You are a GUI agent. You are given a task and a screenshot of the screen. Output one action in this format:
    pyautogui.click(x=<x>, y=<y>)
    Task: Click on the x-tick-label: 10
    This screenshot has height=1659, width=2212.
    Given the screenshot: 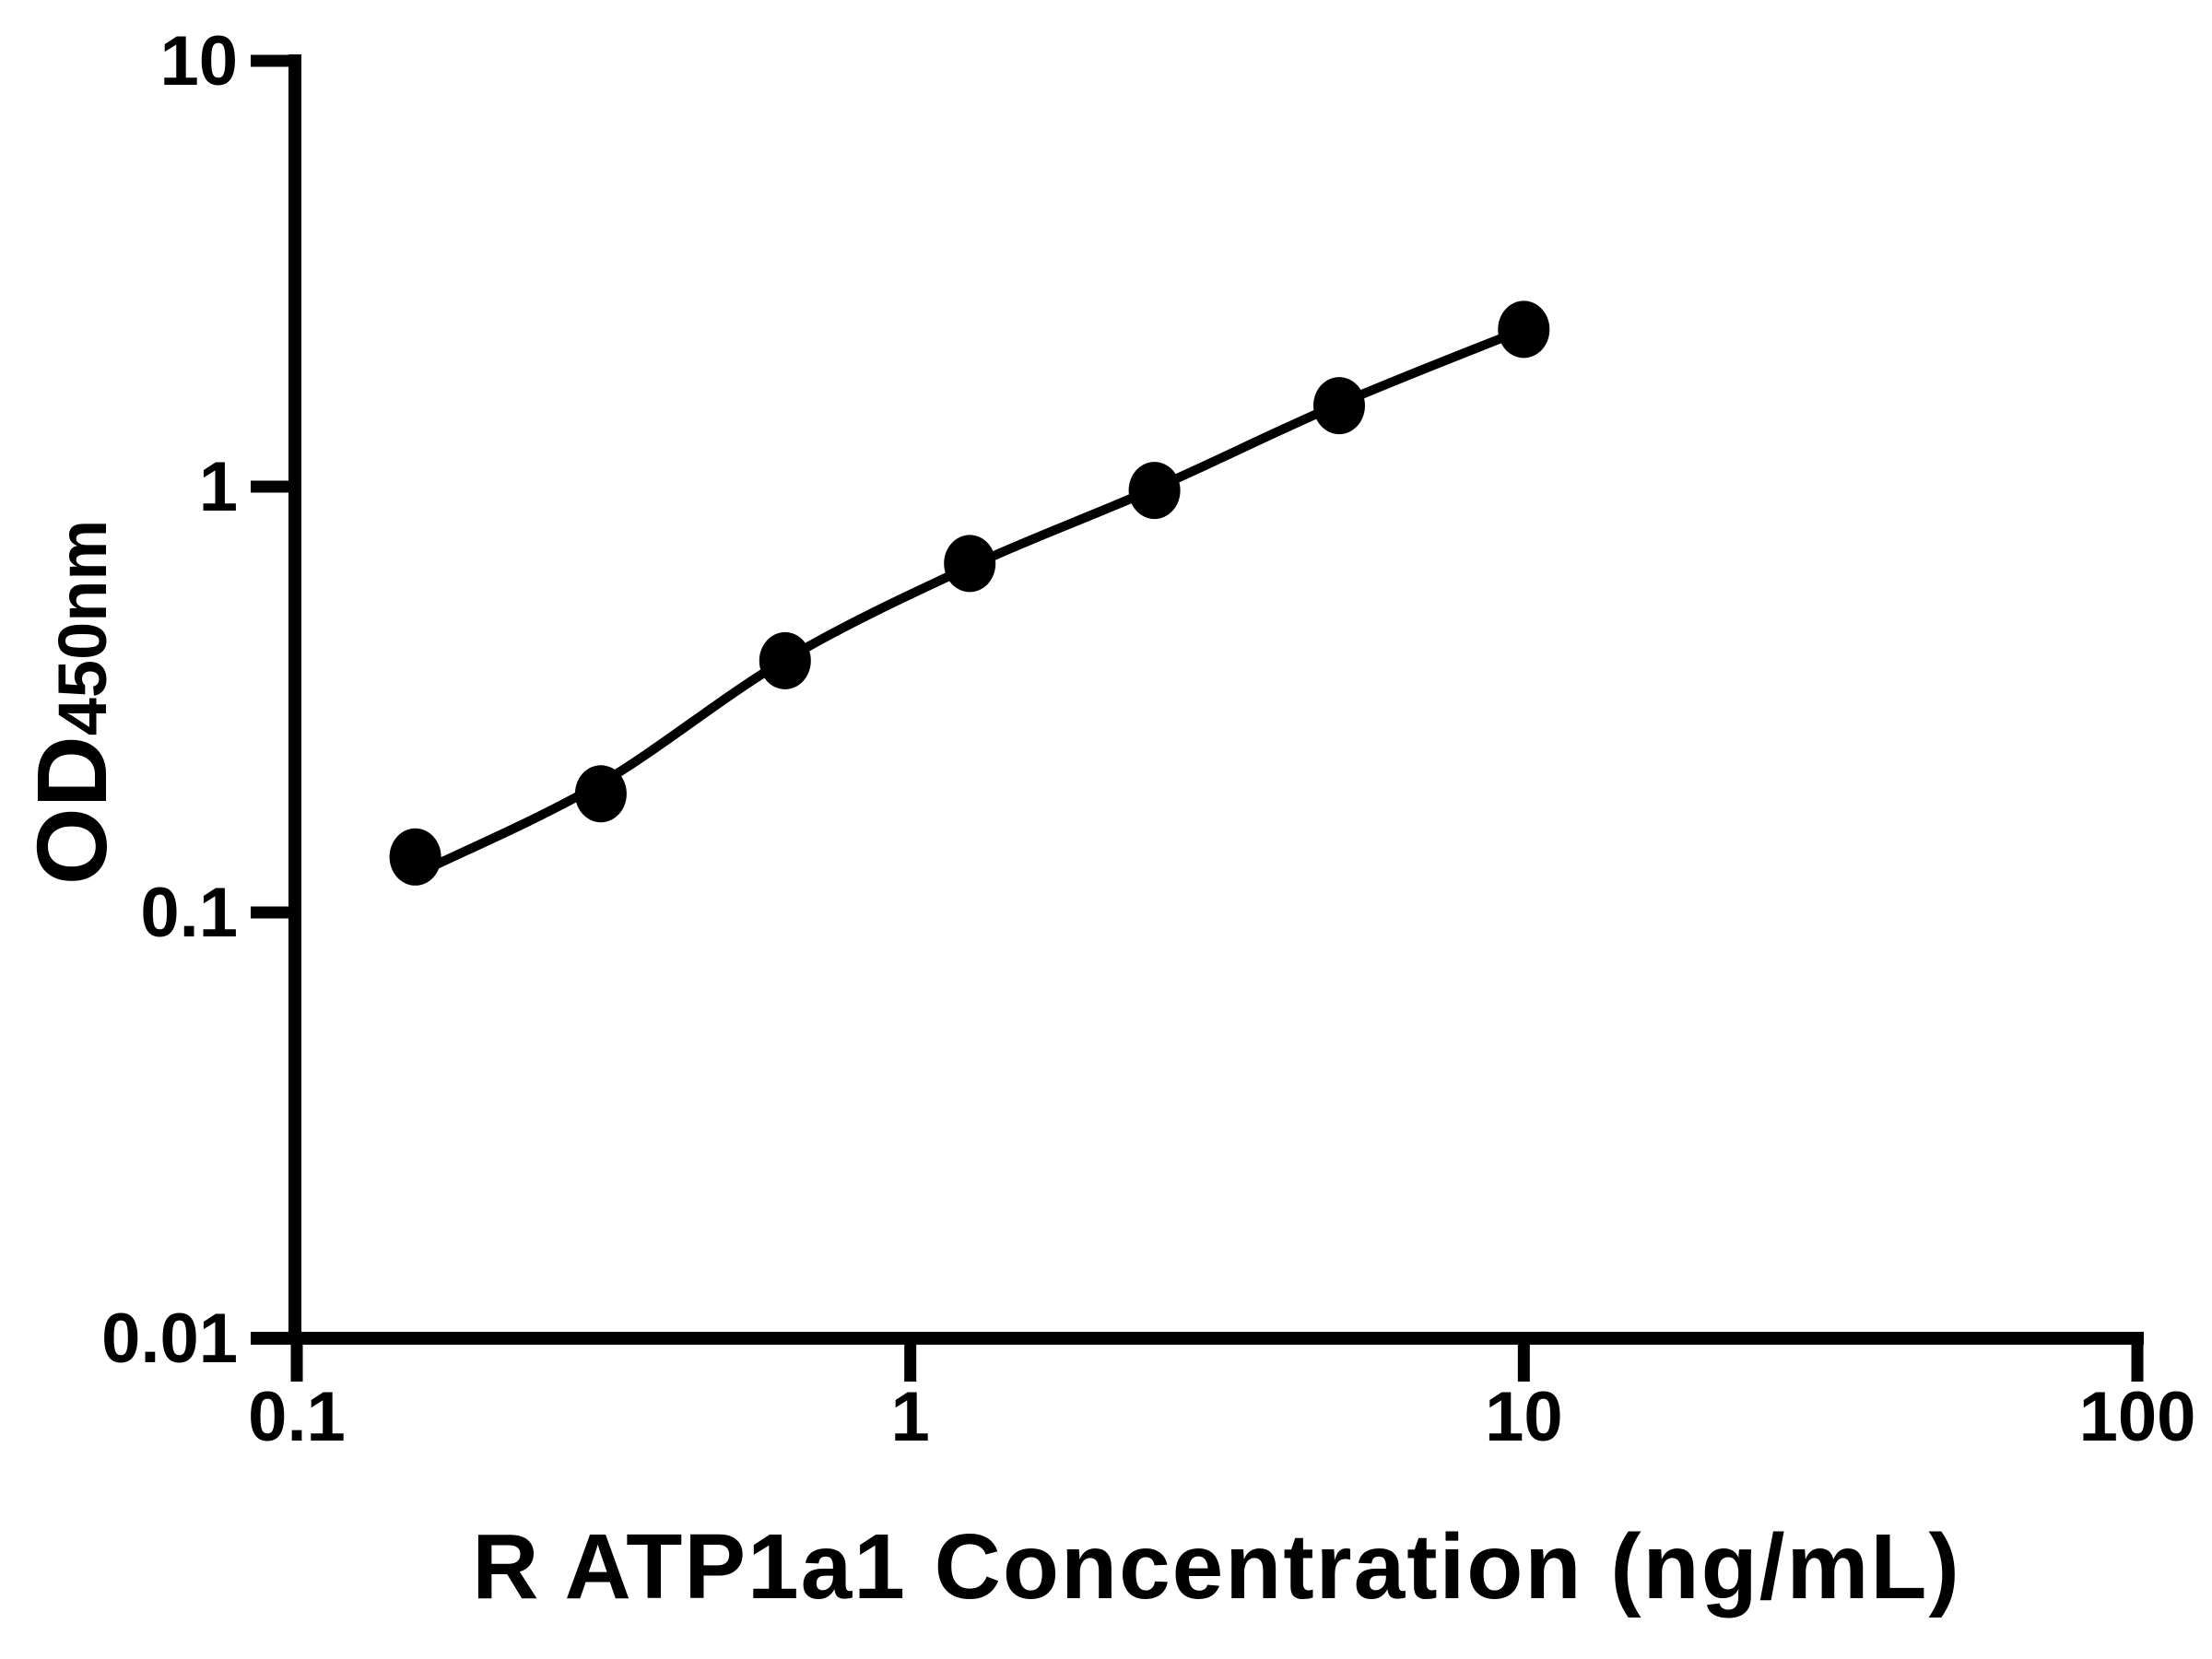 What is the action you would take?
    pyautogui.click(x=1524, y=1417)
    